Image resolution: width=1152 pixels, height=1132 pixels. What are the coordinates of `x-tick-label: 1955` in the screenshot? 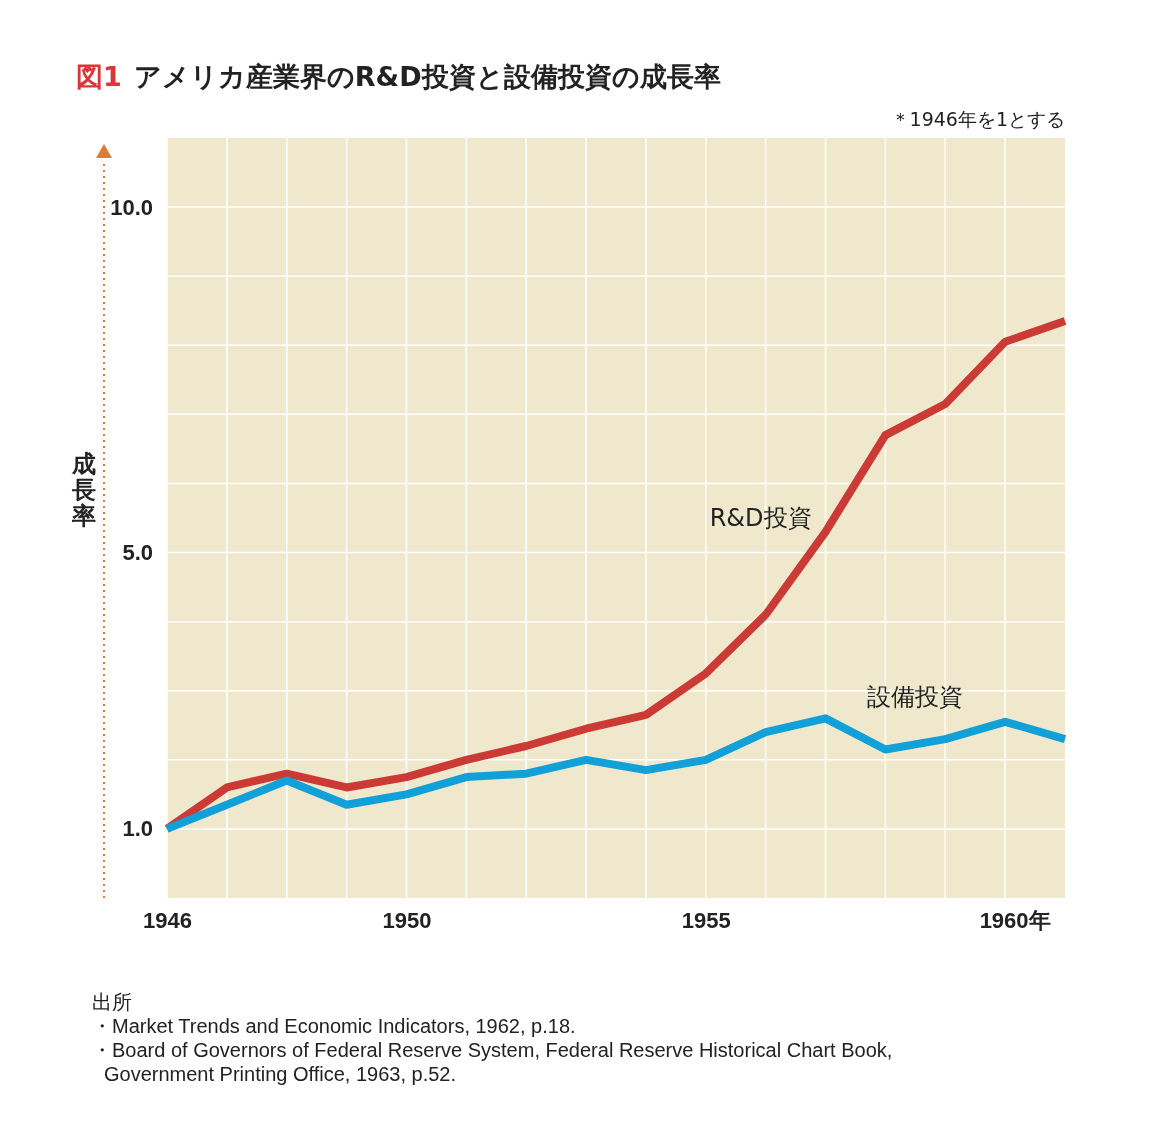 It's located at (706, 920).